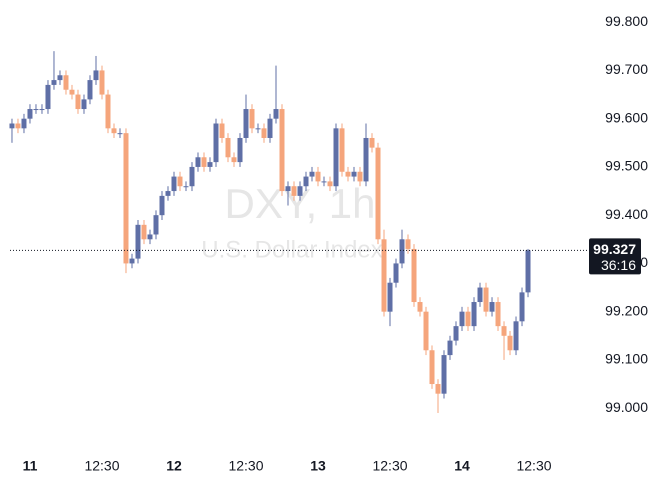 The width and height of the screenshot is (670, 500). What do you see at coordinates (626, 21) in the screenshot?
I see `y-tick-label: 99.800` at bounding box center [626, 21].